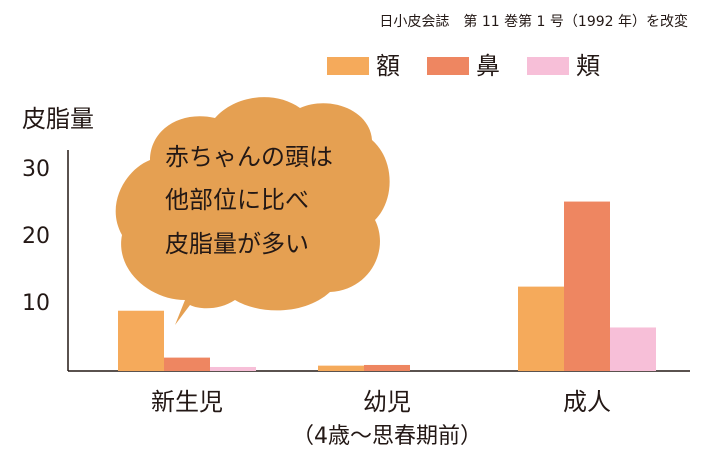 Image resolution: width=701 pixels, height=462 pixels. I want to click on x-tick-label: 幼児, so click(387, 402).